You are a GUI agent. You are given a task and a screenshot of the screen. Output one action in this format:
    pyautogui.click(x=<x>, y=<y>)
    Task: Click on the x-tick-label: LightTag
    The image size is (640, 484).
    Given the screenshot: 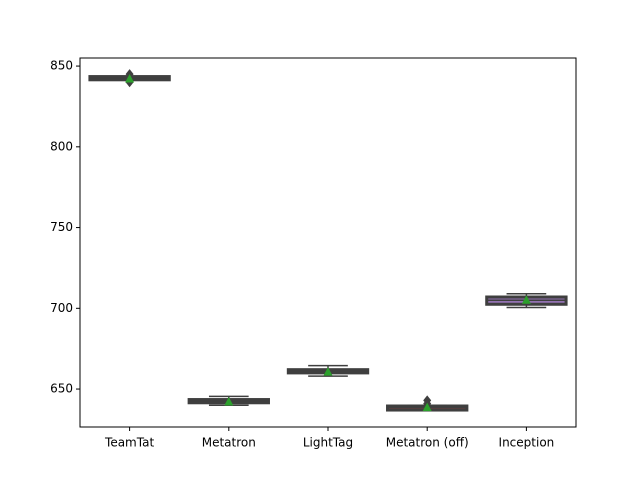 What is the action you would take?
    pyautogui.click(x=328, y=443)
    